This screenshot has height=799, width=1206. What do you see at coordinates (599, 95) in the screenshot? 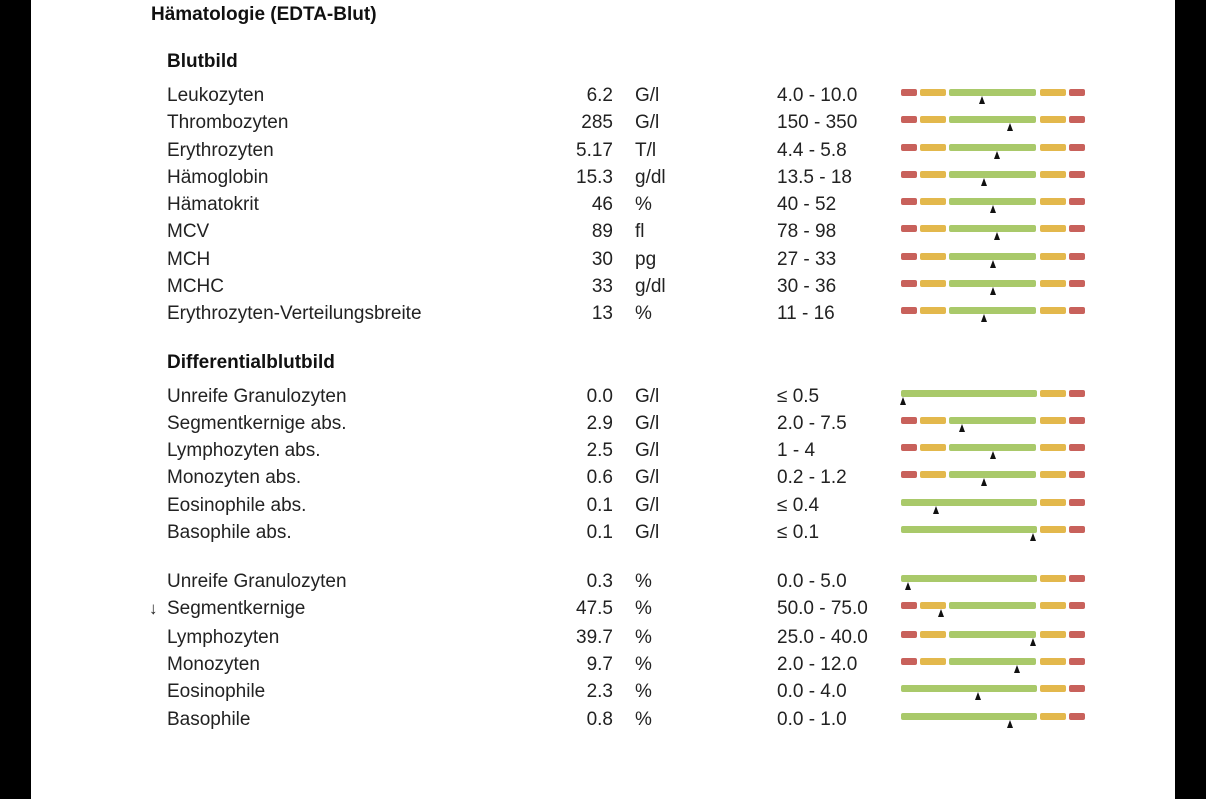
I see `result-value: 6.2` at bounding box center [599, 95].